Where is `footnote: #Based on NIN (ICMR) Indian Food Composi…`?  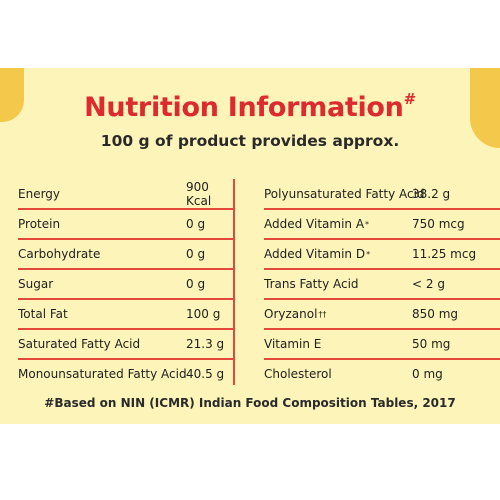
footnote: #Based on NIN (ICMR) Indian Food Composi… is located at coordinates (250, 403).